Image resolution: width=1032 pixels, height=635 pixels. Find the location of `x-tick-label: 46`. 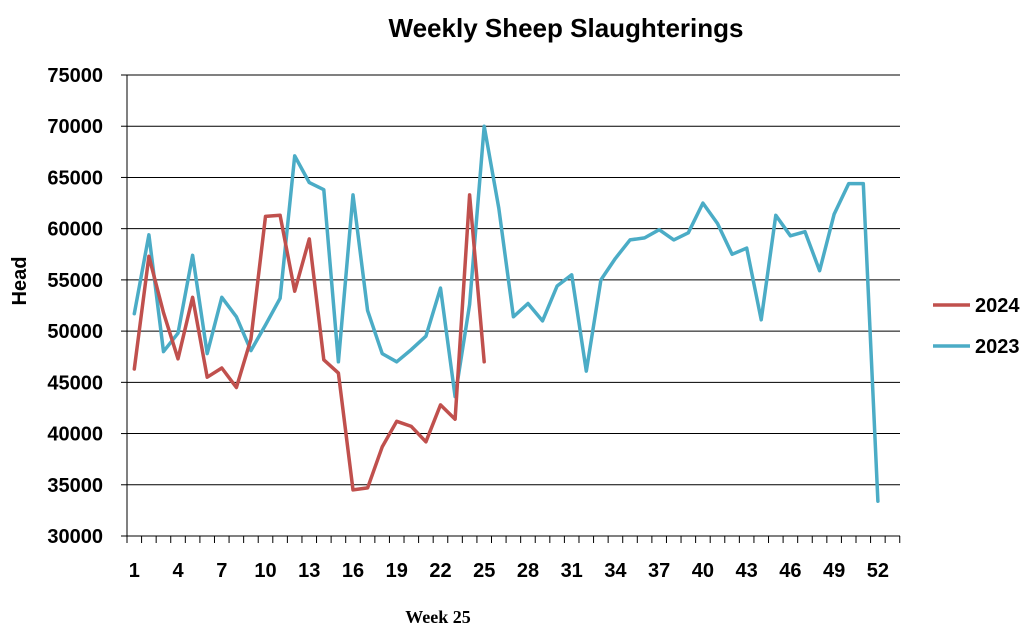

x-tick-label: 46 is located at coordinates (790, 571).